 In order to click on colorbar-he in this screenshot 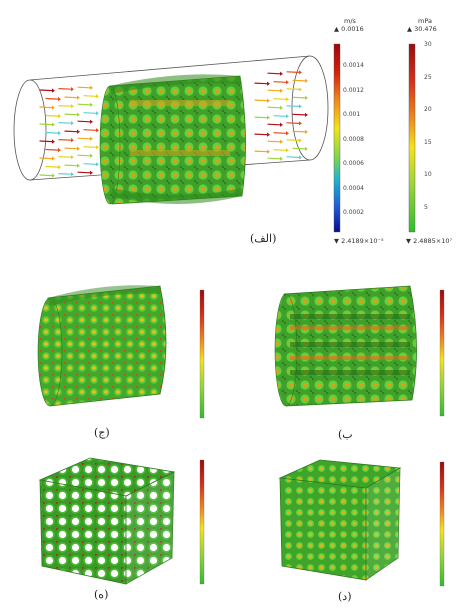, I will do `click(202, 522)`.